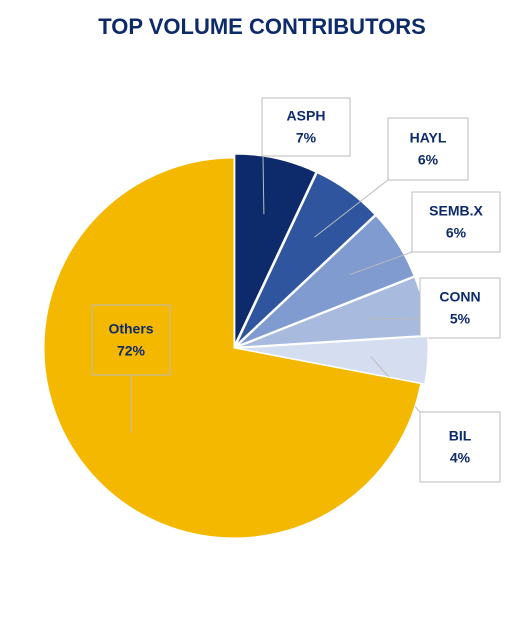  I want to click on slice-label: Others, so click(130, 329).